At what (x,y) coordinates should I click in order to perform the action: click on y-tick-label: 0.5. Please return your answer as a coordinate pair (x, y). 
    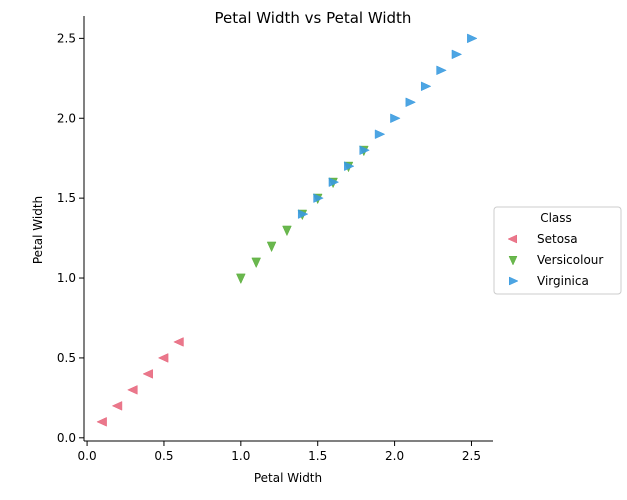
    Looking at the image, I should click on (66, 358).